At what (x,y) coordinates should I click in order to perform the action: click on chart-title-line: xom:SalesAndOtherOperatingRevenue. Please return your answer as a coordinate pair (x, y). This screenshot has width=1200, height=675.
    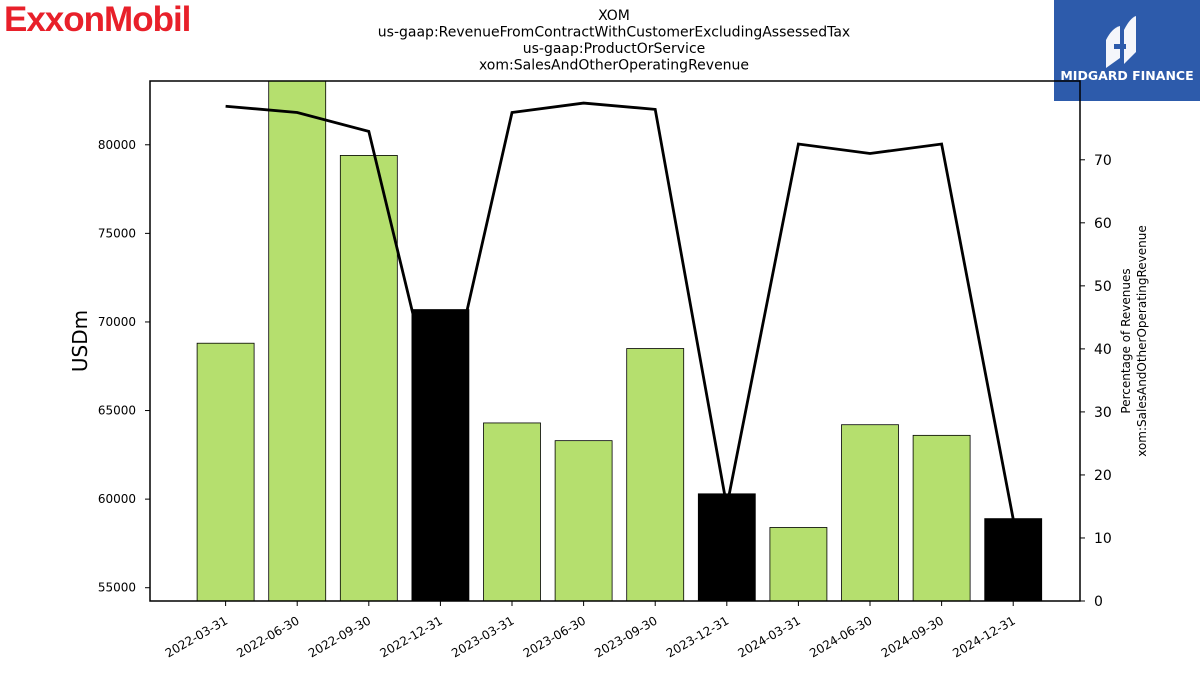
    Looking at the image, I should click on (614, 66).